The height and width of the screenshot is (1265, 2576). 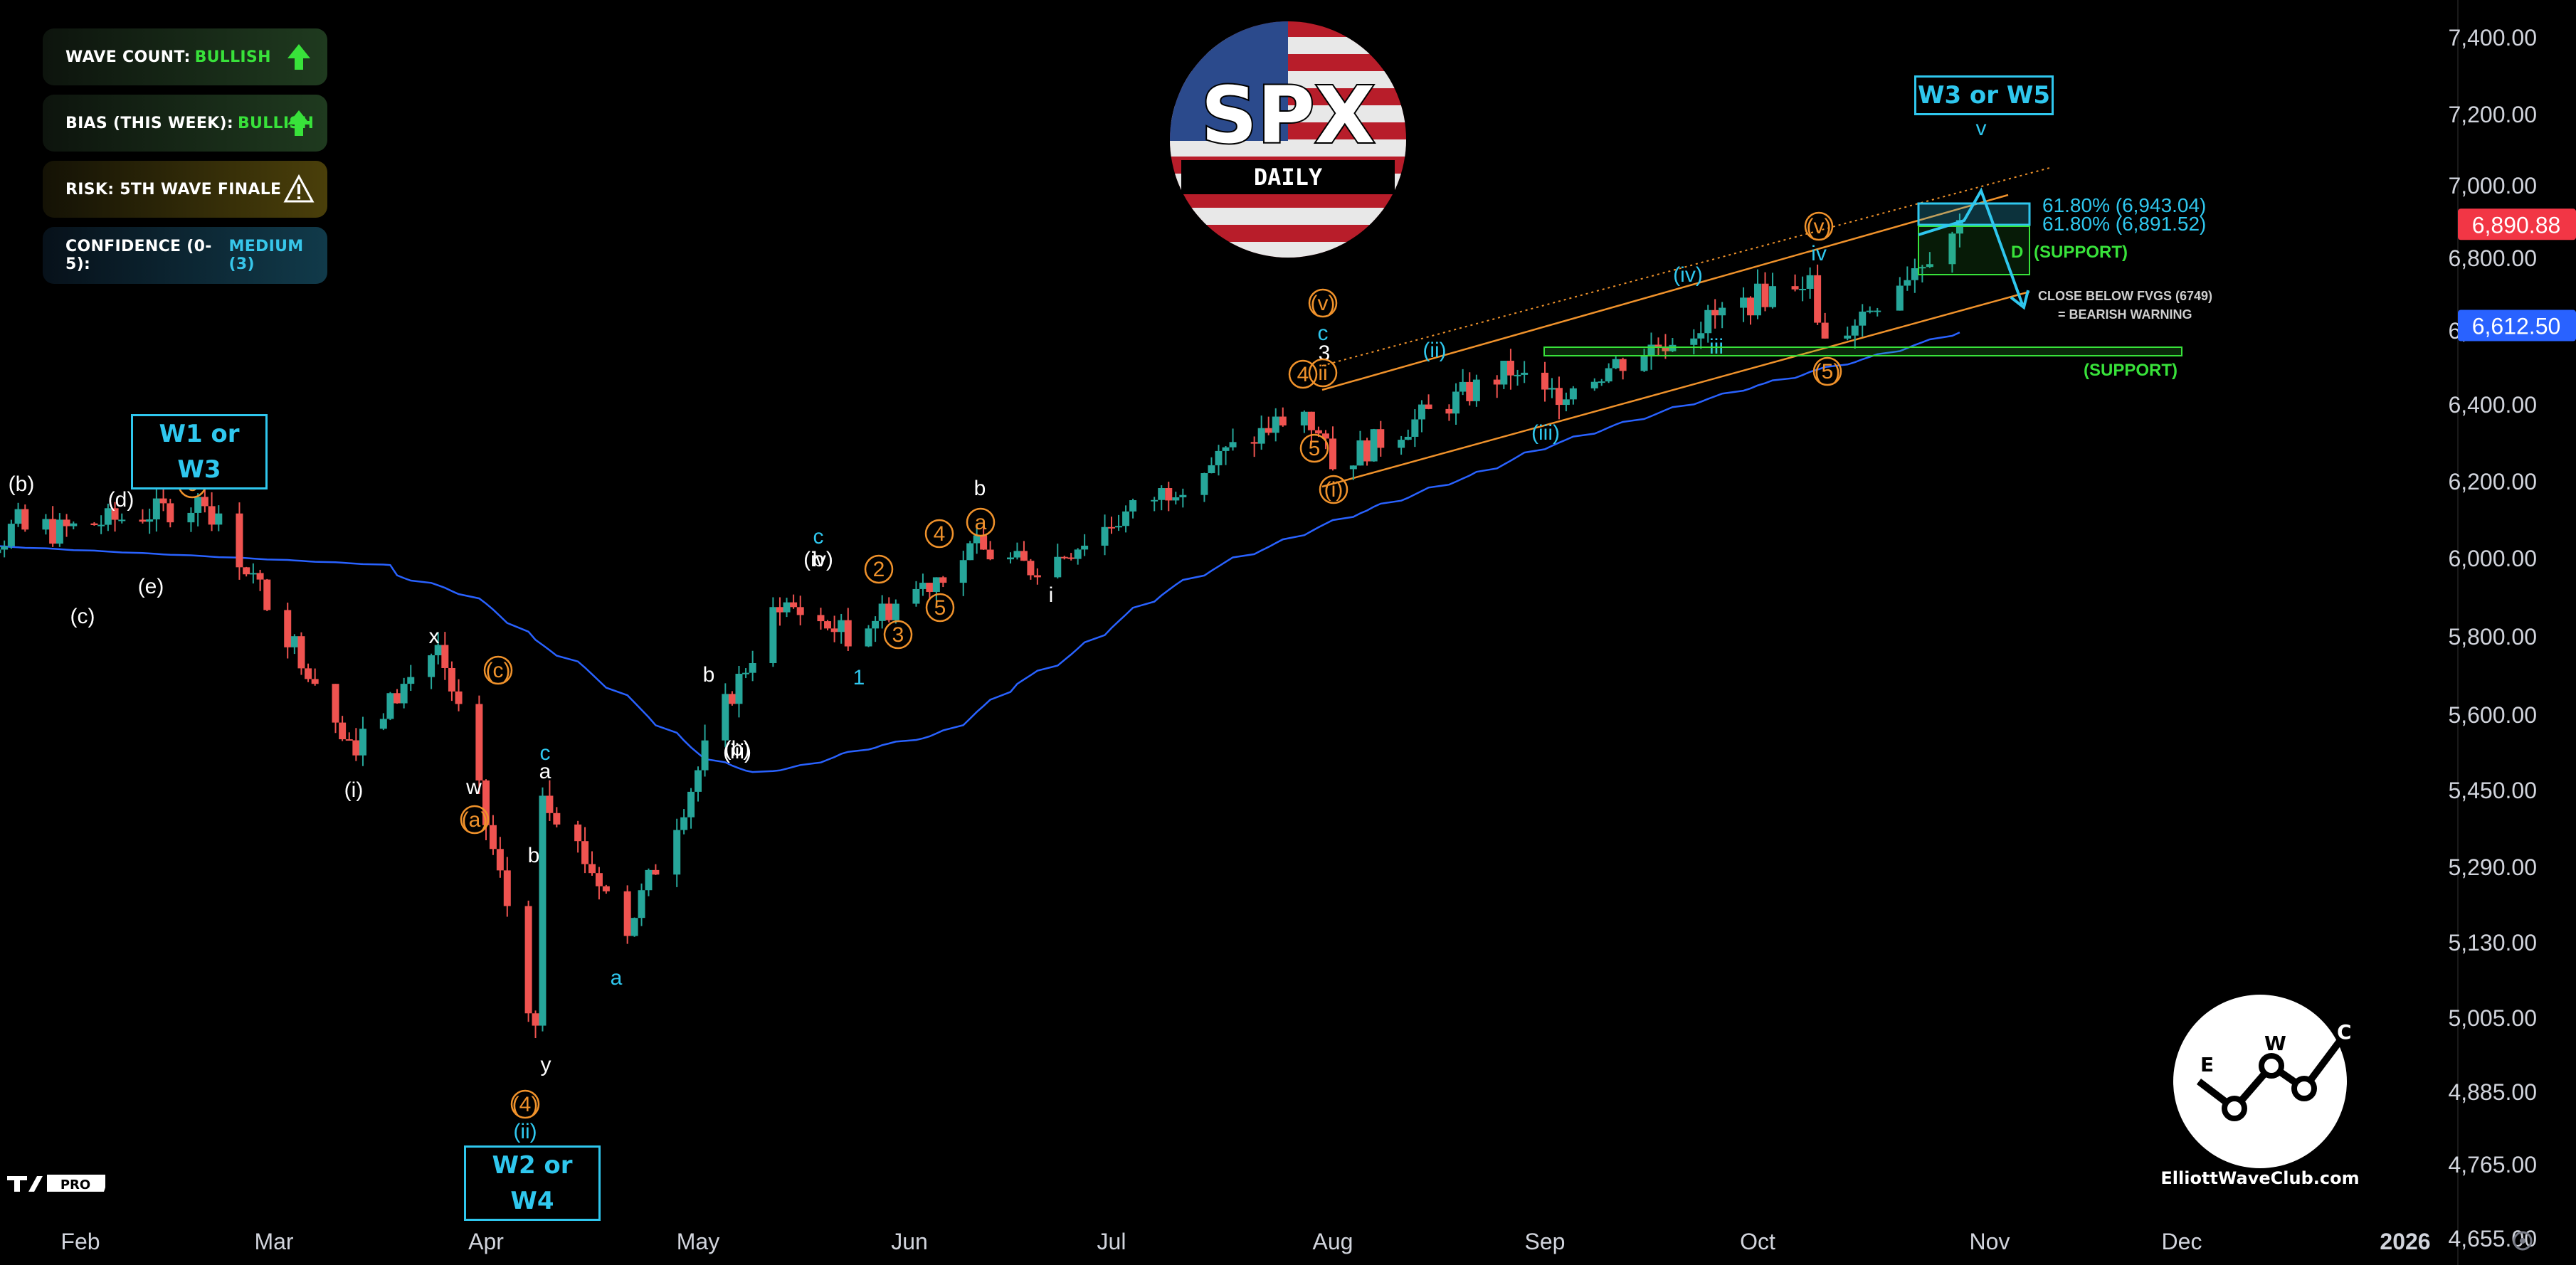 What do you see at coordinates (185, 123) in the screenshot?
I see `bias-badge: BIAS (THIS WEEK): BULLISH` at bounding box center [185, 123].